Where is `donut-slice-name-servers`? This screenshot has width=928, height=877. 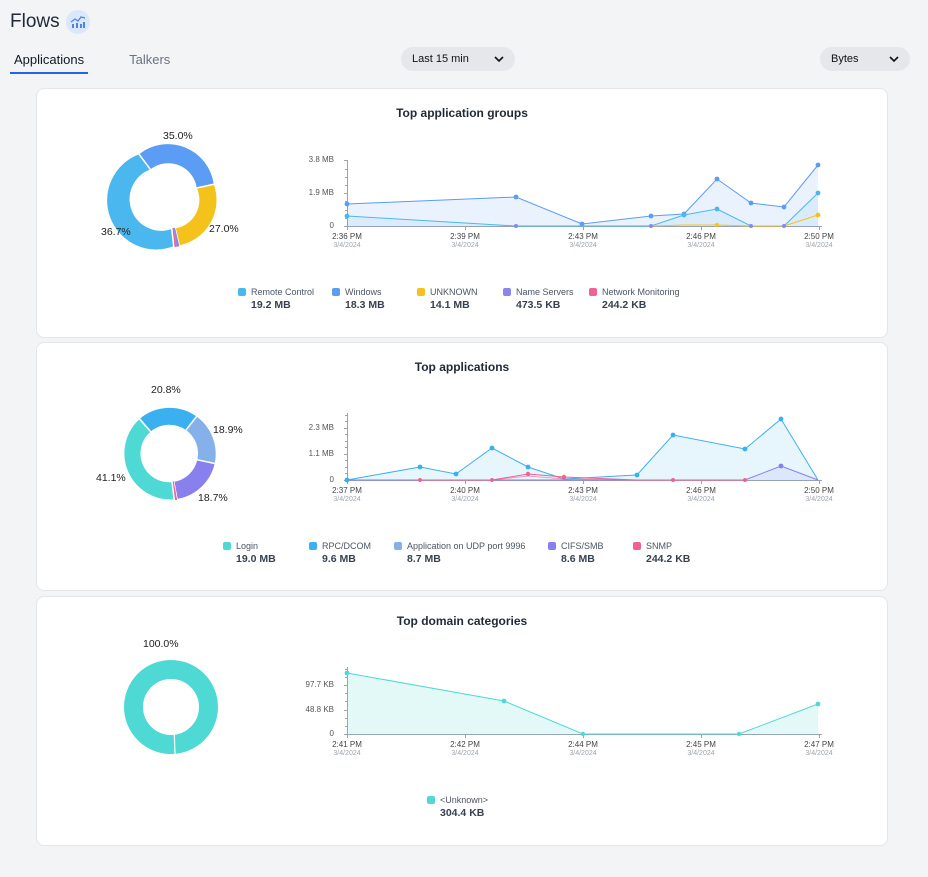 donut-slice-name-servers is located at coordinates (176, 237).